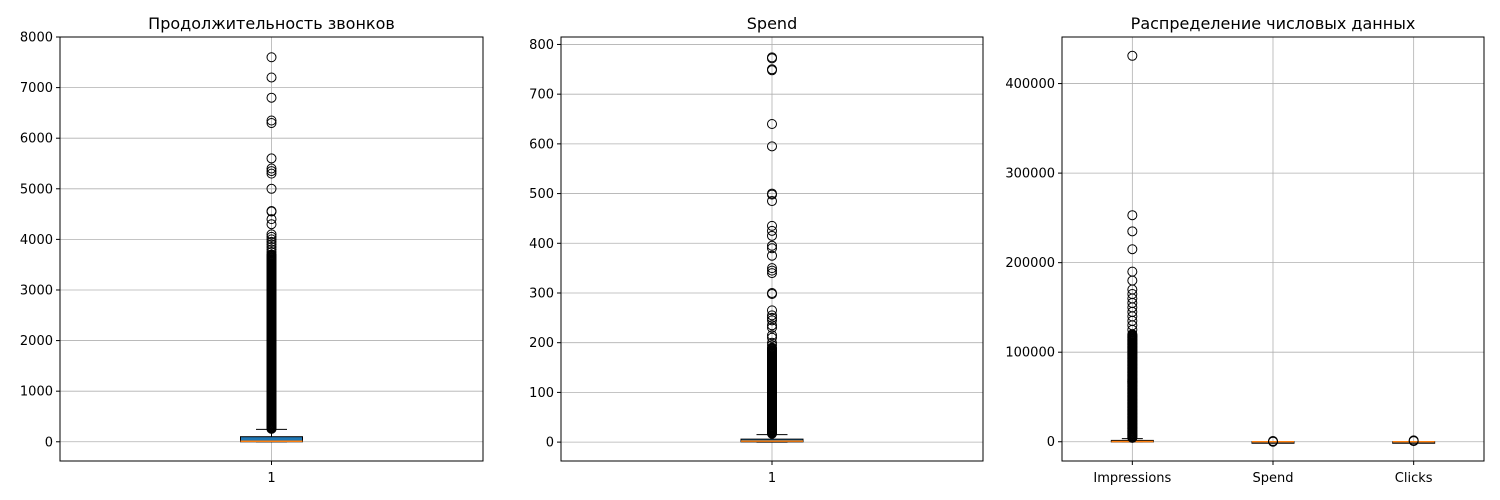 This screenshot has height=500, width=1500. I want to click on y-tick-label: 700, so click(541, 95).